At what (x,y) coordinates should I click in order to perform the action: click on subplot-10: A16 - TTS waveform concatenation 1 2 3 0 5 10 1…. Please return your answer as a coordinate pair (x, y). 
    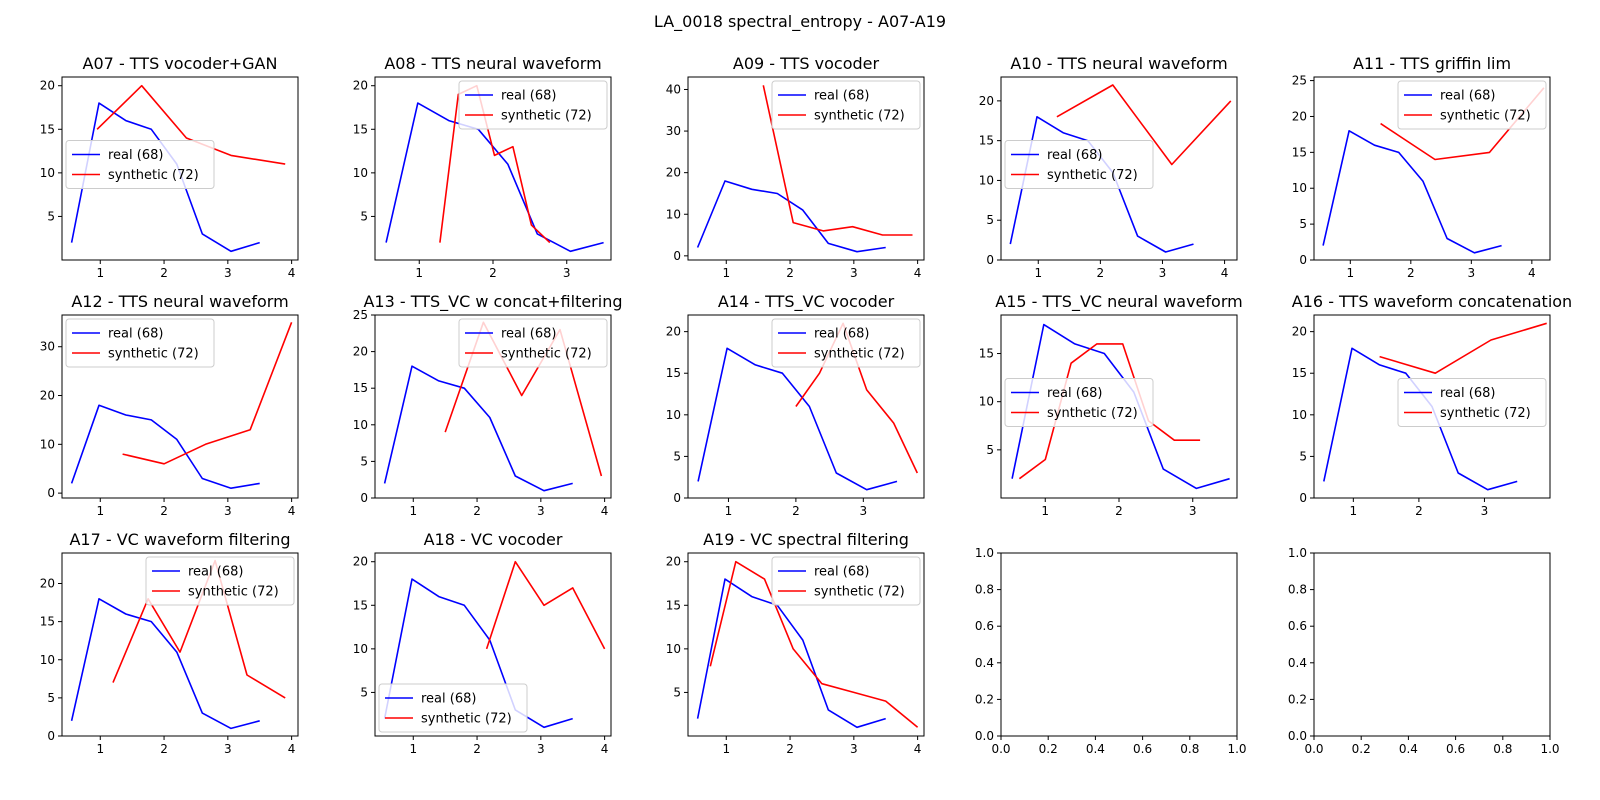
    Looking at the image, I should click on (1432, 405).